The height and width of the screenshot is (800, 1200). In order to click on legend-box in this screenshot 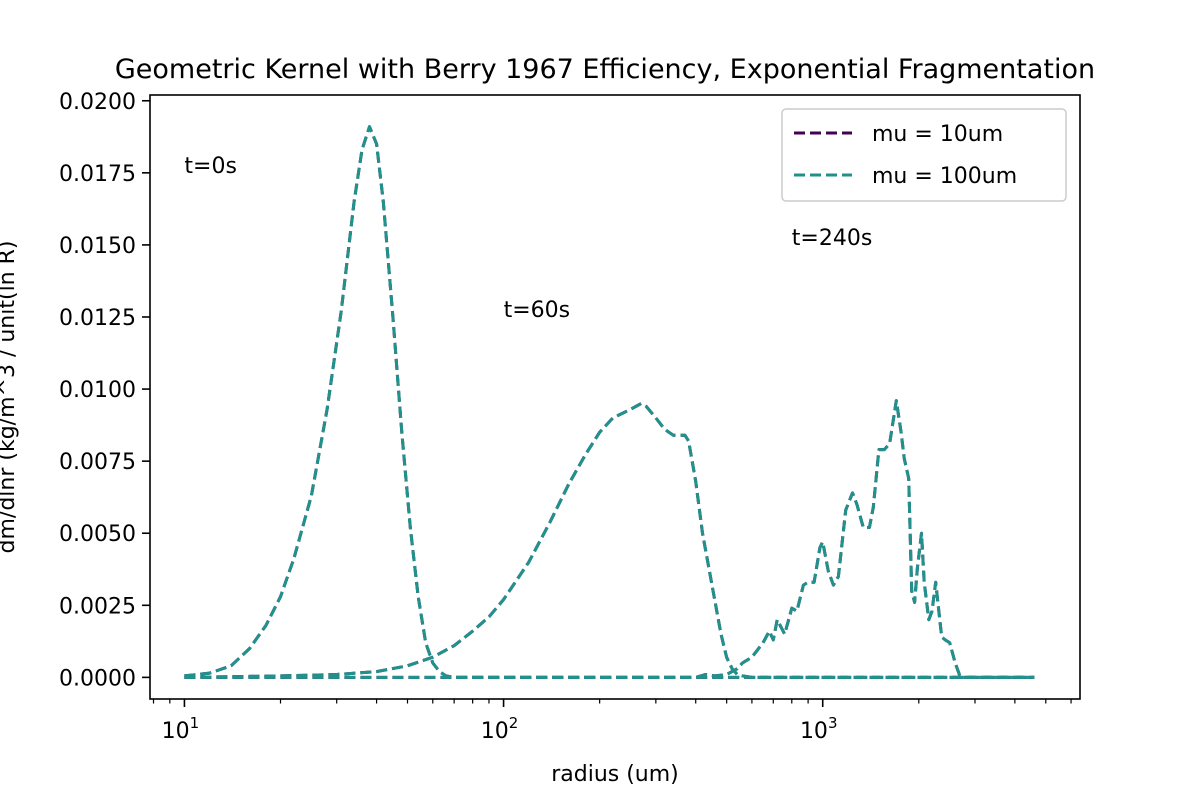, I will do `click(924, 155)`.